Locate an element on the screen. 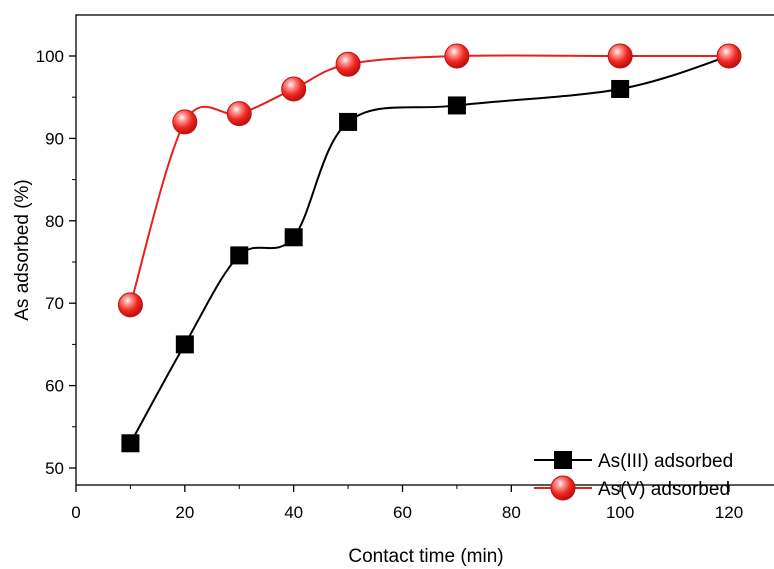 The height and width of the screenshot is (569, 774). x-tick-label: 20 is located at coordinates (184, 512).